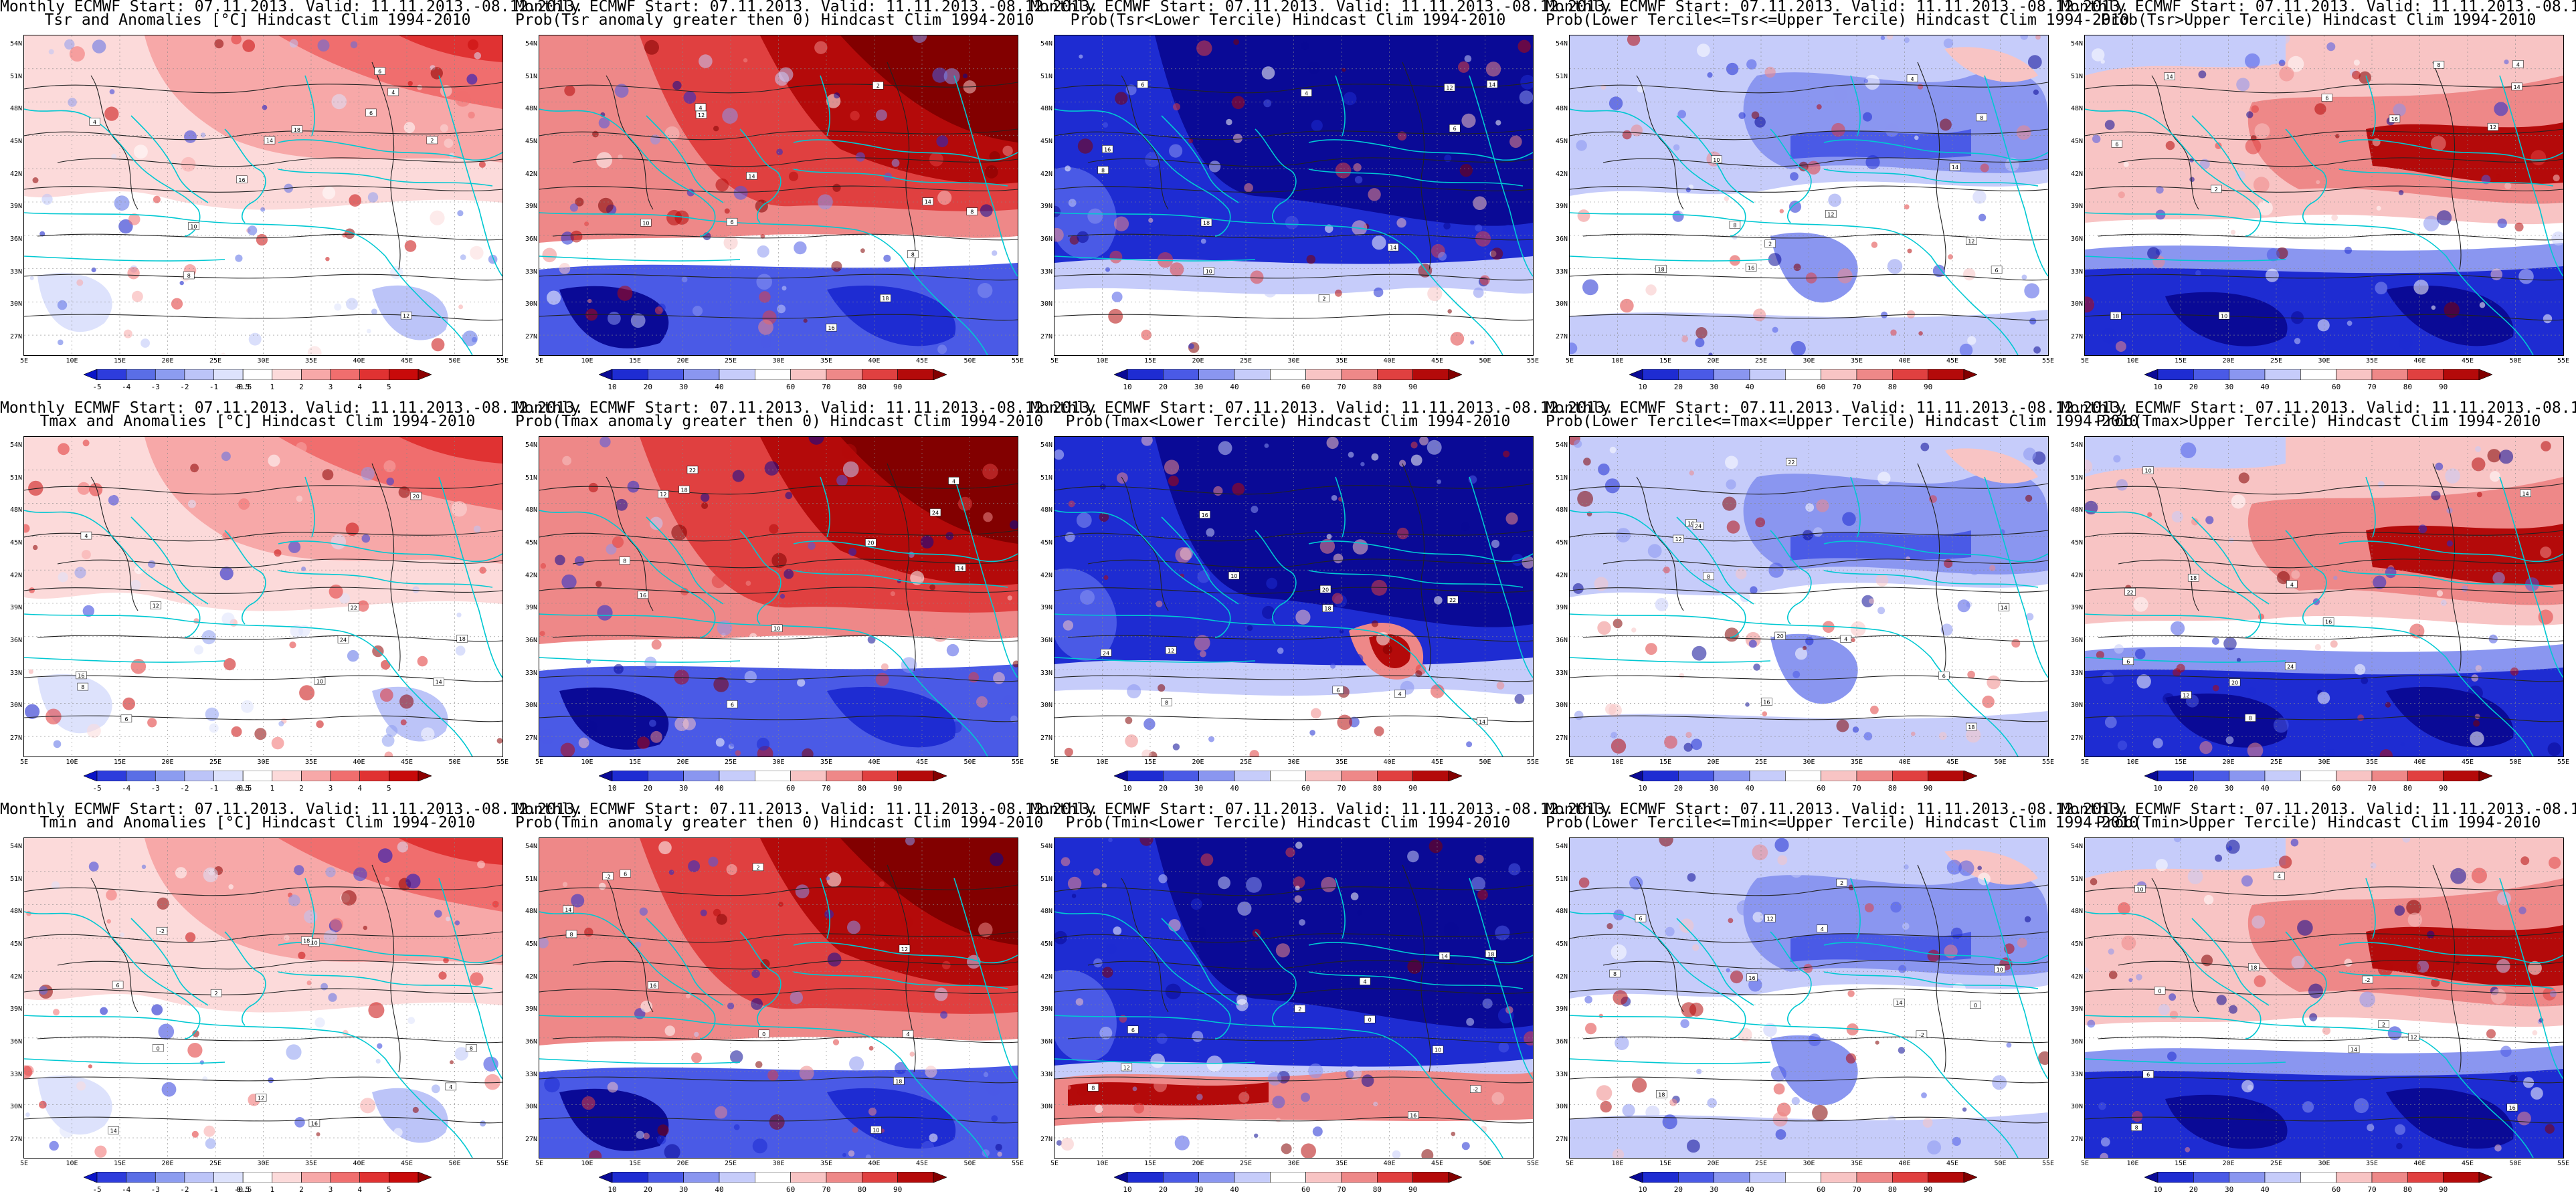 This screenshot has width=2576, height=1204. I want to click on contour-label: 18, so click(306, 940).